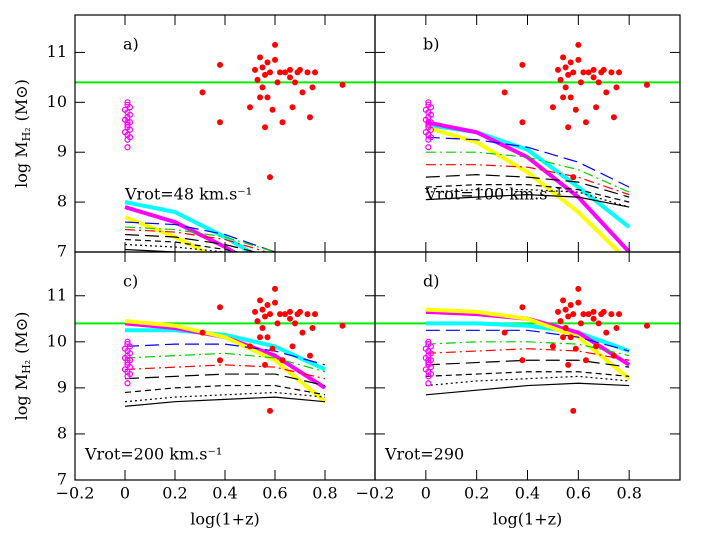  What do you see at coordinates (424, 454) in the screenshot?
I see `annotation: Vrot=290` at bounding box center [424, 454].